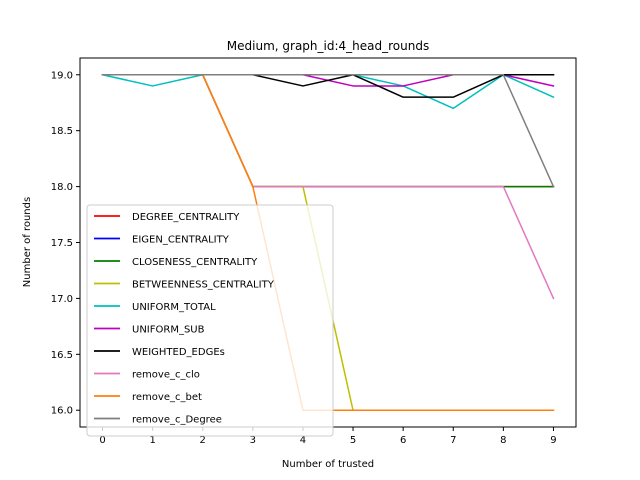  Describe the element at coordinates (62, 411) in the screenshot. I see `y-tick-label: 16.0` at that location.